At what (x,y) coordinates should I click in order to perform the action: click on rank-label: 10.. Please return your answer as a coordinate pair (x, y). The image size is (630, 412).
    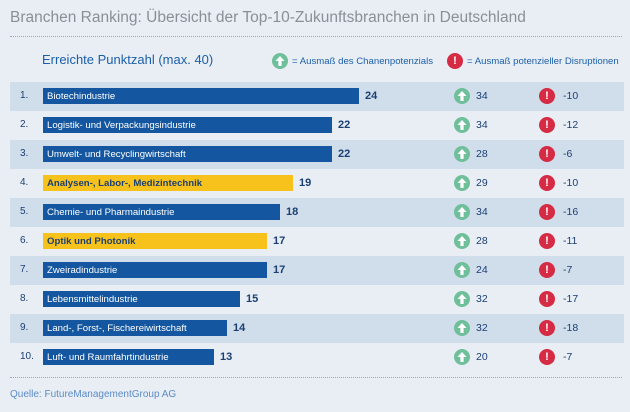
    Looking at the image, I should click on (27, 356).